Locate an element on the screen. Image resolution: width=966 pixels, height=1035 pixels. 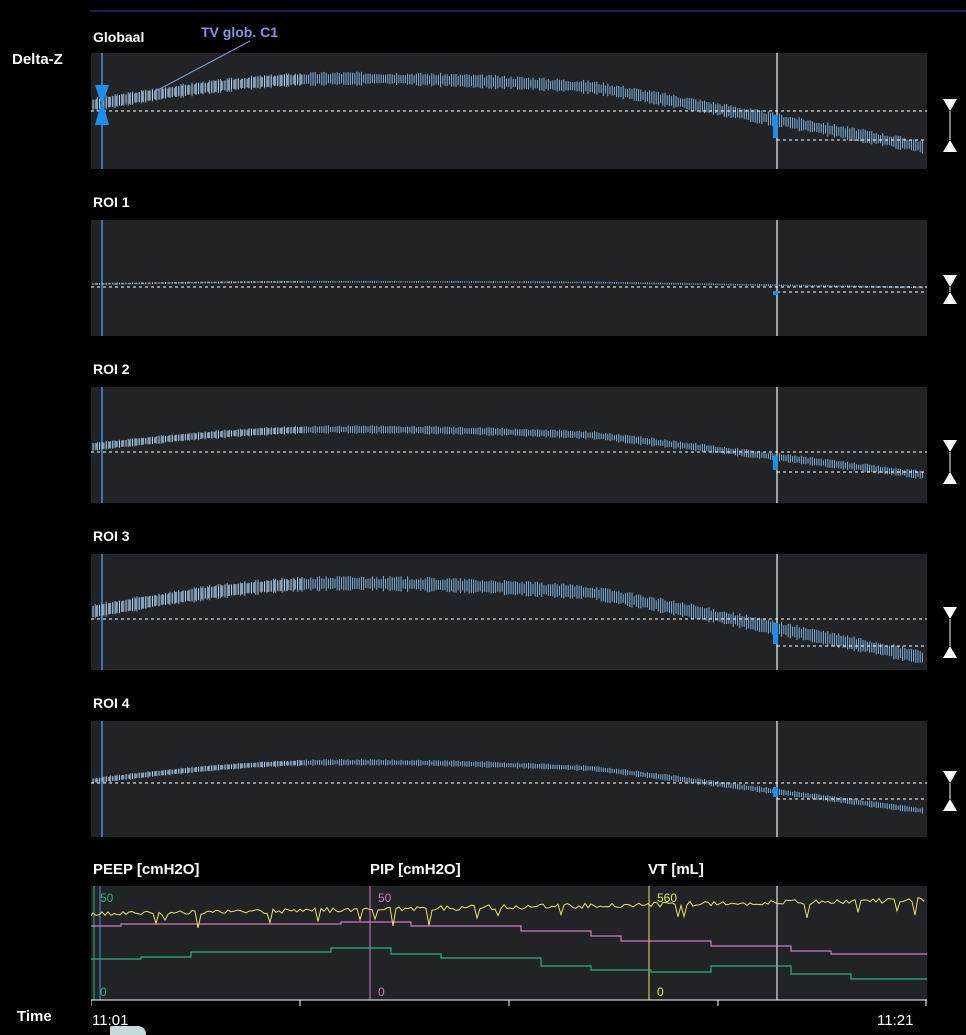
peep-scale-max: 50 is located at coordinates (107, 898).